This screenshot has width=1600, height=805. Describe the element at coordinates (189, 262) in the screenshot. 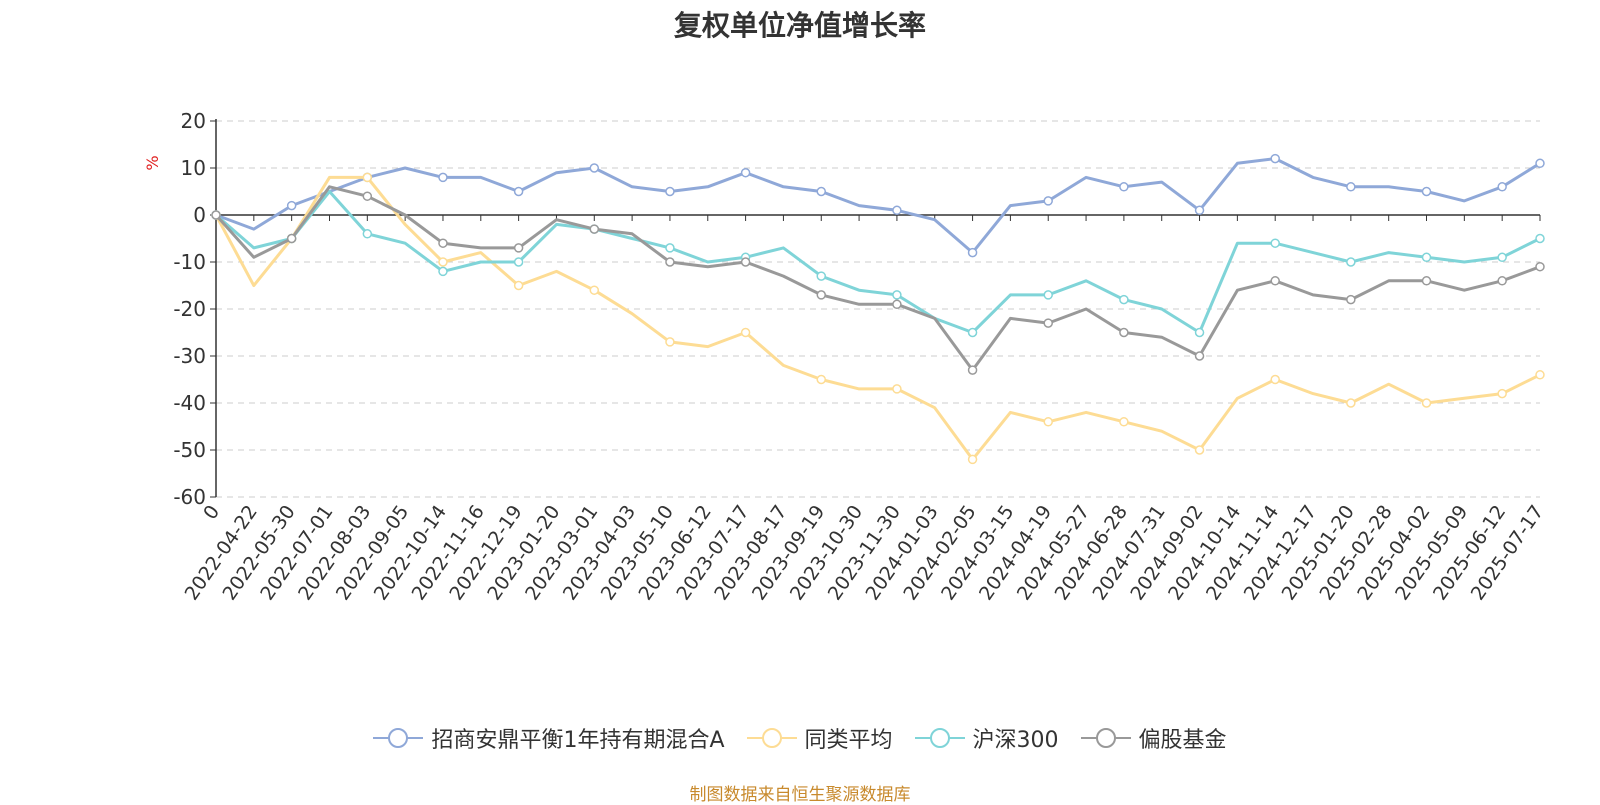

I see `y-tick-label: -10` at that location.